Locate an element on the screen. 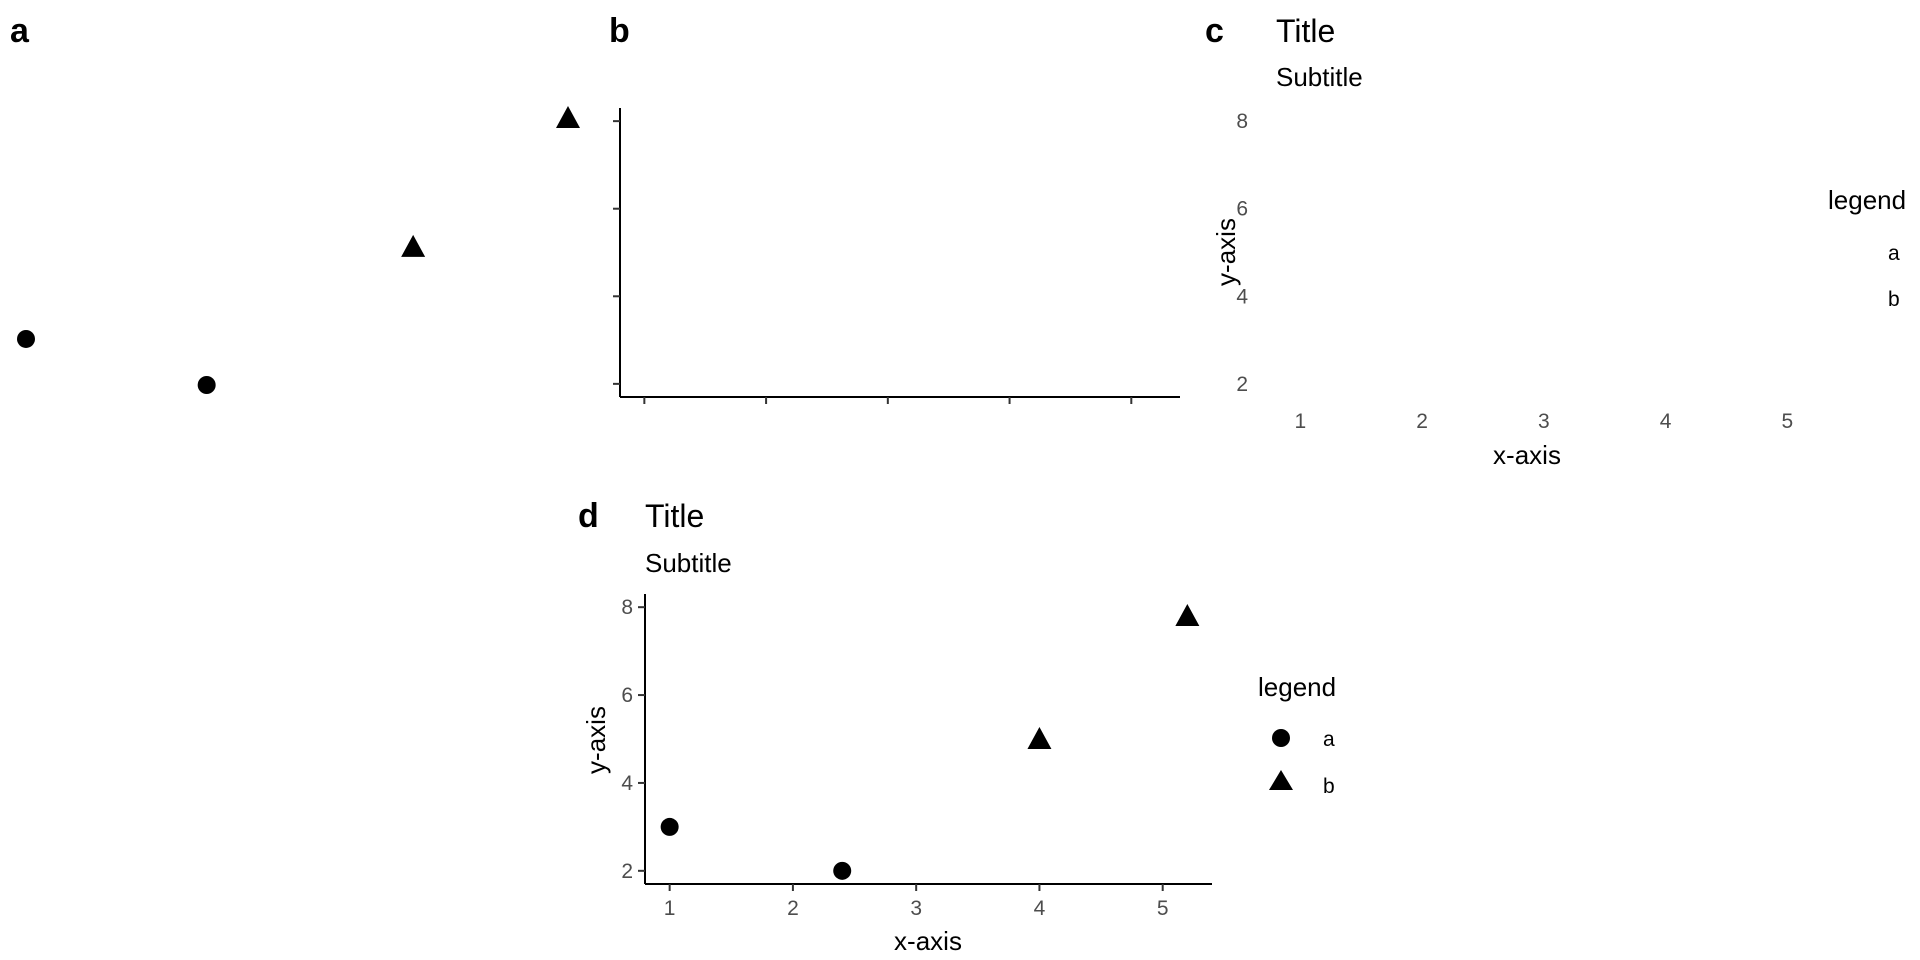 This screenshot has width=1920, height=960. panel-c-x-tick-label: 3 is located at coordinates (1544, 421).